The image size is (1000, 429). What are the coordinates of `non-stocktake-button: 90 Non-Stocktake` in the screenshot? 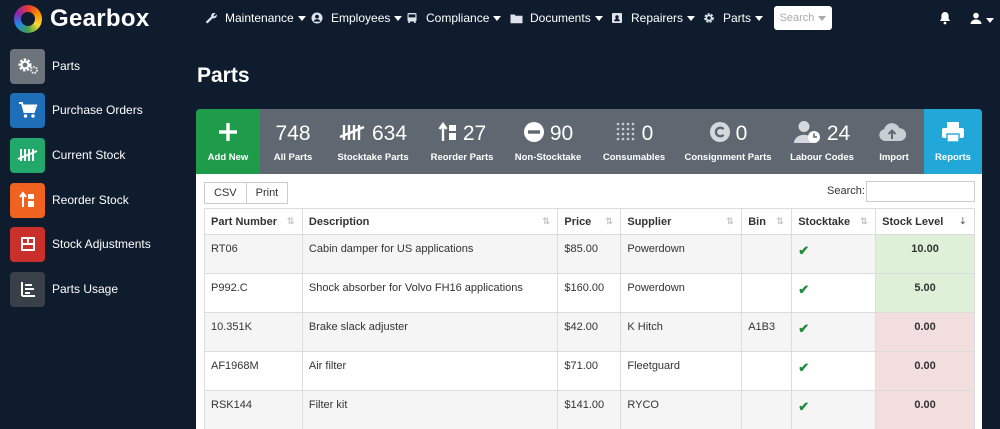 It's located at (548, 141).